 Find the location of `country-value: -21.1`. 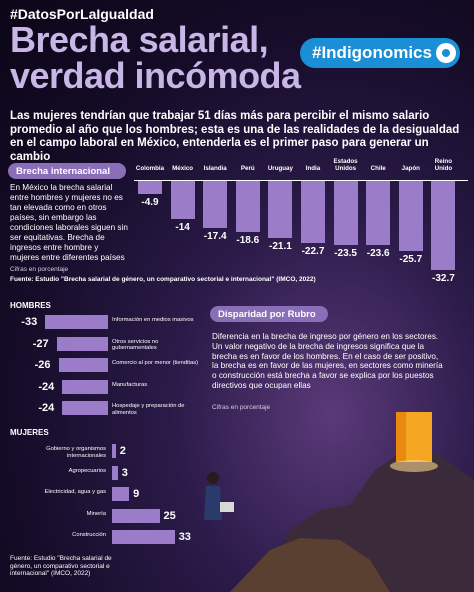

country-value: -21.1 is located at coordinates (280, 247).